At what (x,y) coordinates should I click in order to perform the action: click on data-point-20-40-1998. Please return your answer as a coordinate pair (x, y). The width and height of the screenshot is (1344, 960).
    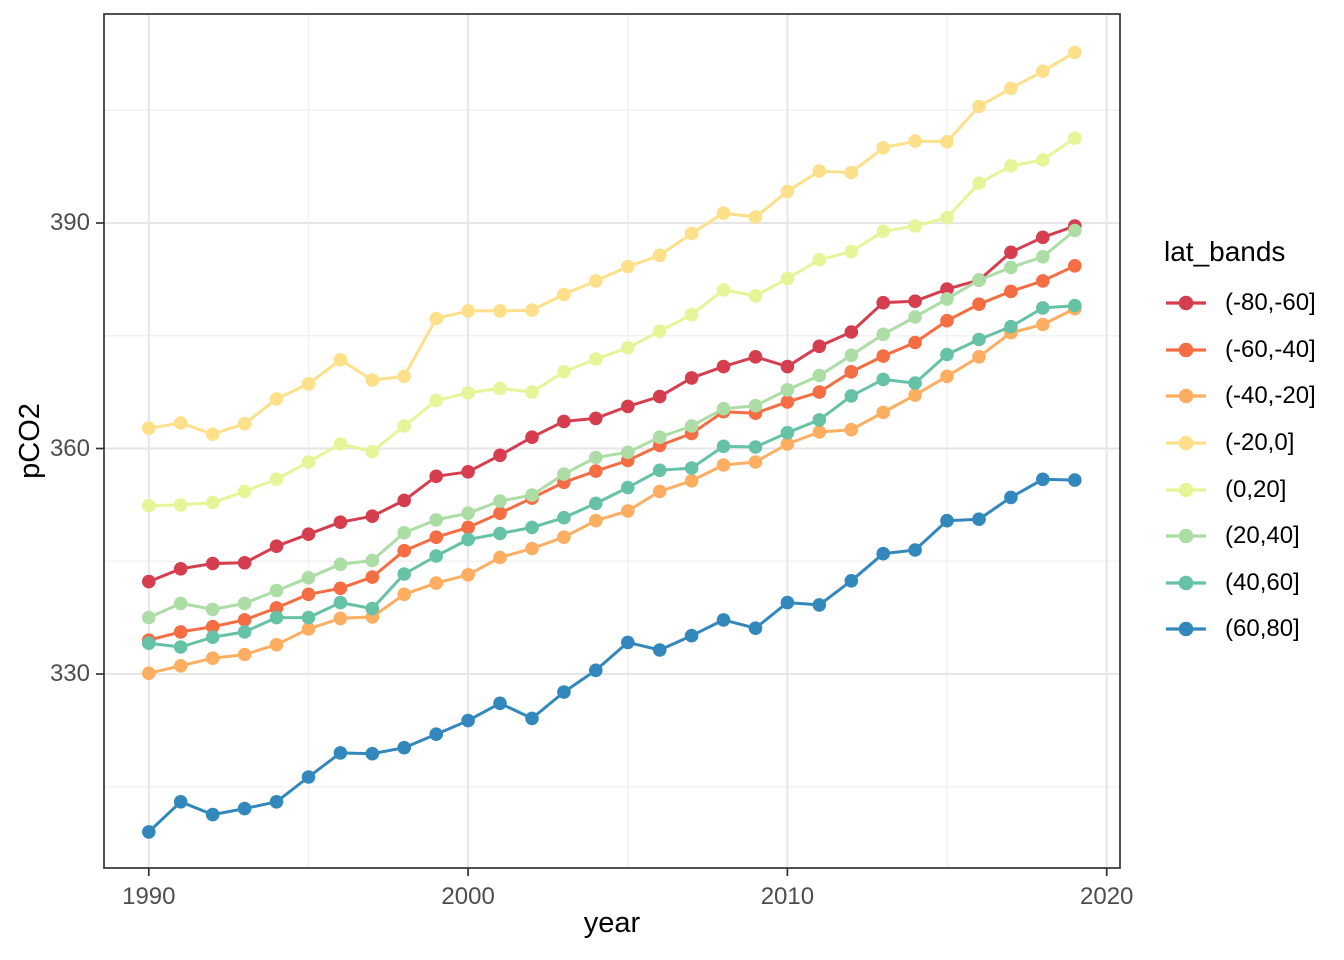
    Looking at the image, I should click on (404, 532).